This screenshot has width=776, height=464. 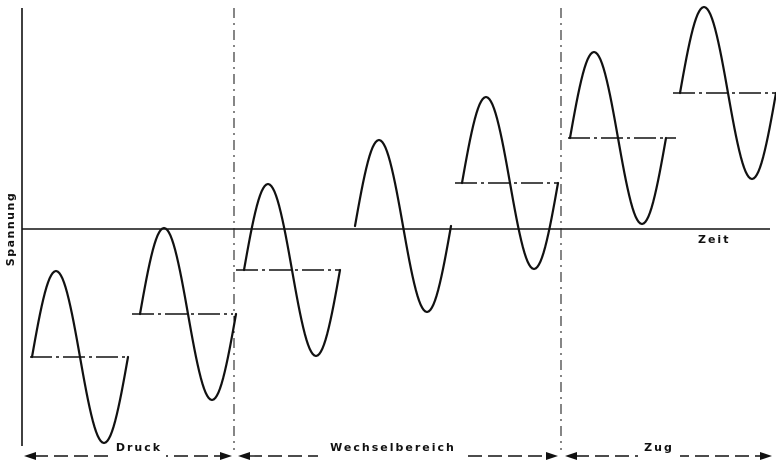 What do you see at coordinates (128, 456) in the screenshot?
I see `region-arrow-druck` at bounding box center [128, 456].